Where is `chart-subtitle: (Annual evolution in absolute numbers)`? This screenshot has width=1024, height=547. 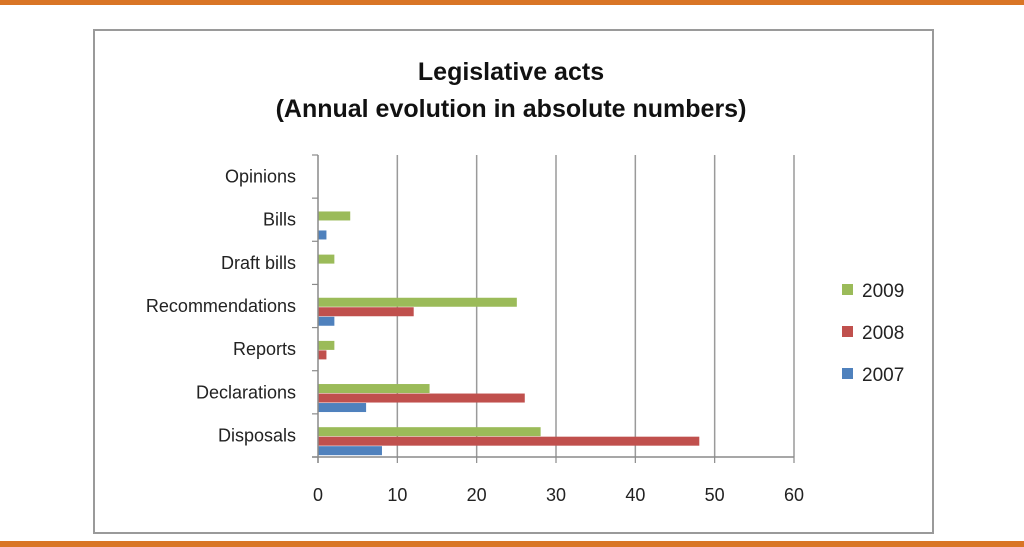 chart-subtitle: (Annual evolution in absolute numbers) is located at coordinates (511, 109).